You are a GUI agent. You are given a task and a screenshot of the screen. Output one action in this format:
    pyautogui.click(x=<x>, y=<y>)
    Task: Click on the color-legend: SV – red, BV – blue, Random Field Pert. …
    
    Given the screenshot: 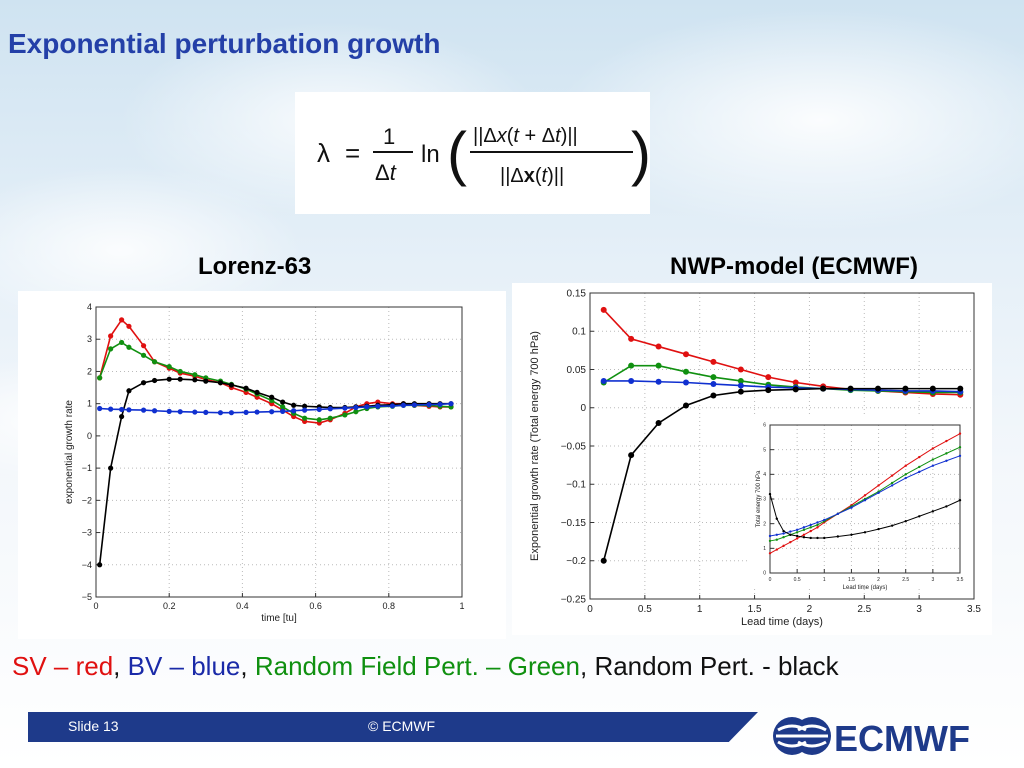 What is the action you would take?
    pyautogui.click(x=425, y=666)
    